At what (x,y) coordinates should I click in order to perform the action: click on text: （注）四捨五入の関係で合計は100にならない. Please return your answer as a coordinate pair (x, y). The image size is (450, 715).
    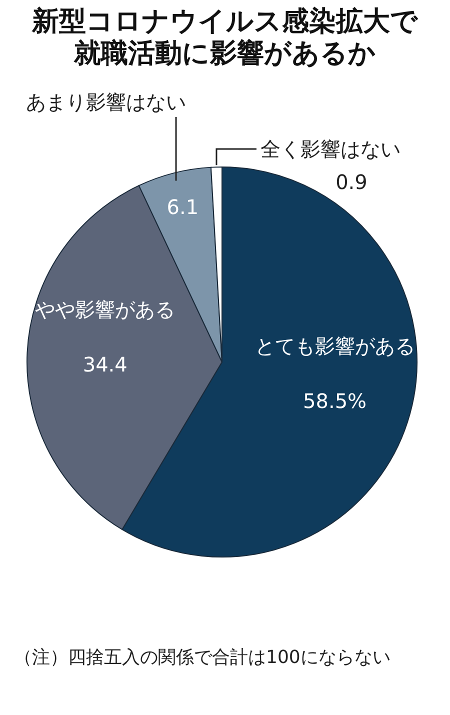
    Looking at the image, I should click on (203, 658).